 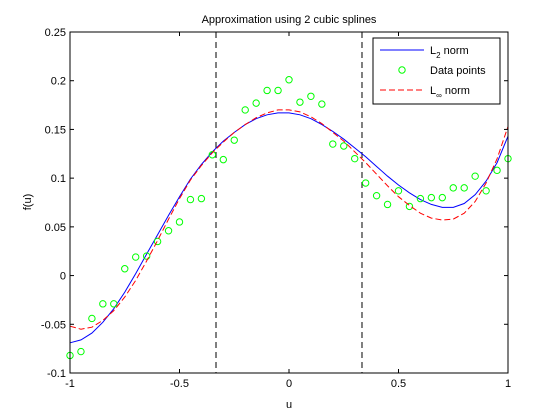 What do you see at coordinates (55, 130) in the screenshot?
I see `y-tick-label-5: 0.15` at bounding box center [55, 130].